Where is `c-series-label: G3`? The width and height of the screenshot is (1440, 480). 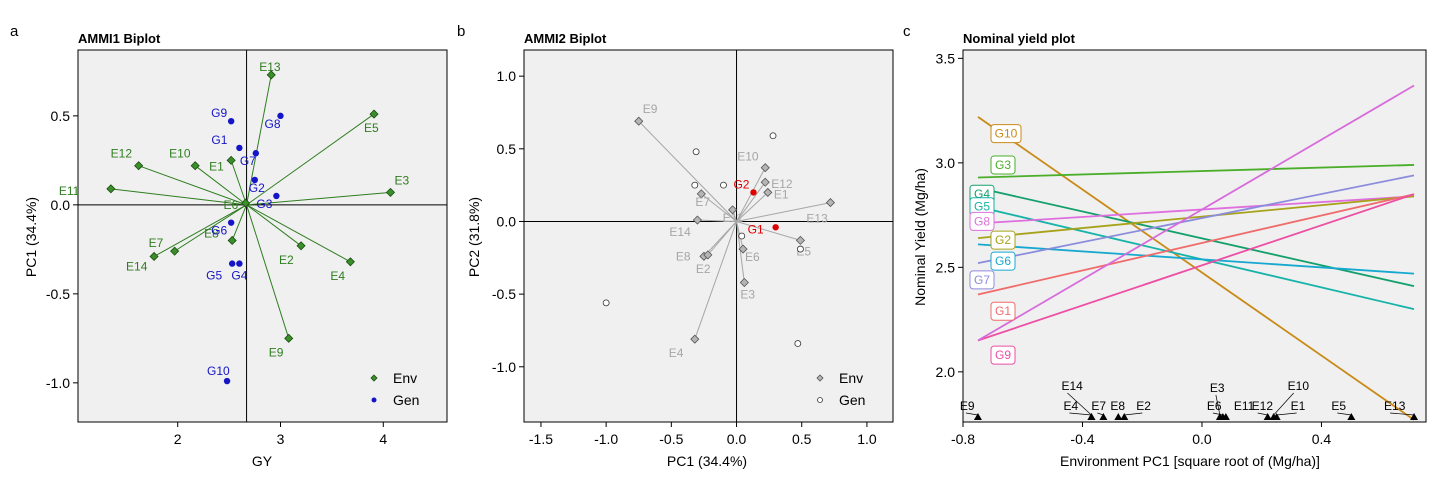 c-series-label: G3 is located at coordinates (1003, 165).